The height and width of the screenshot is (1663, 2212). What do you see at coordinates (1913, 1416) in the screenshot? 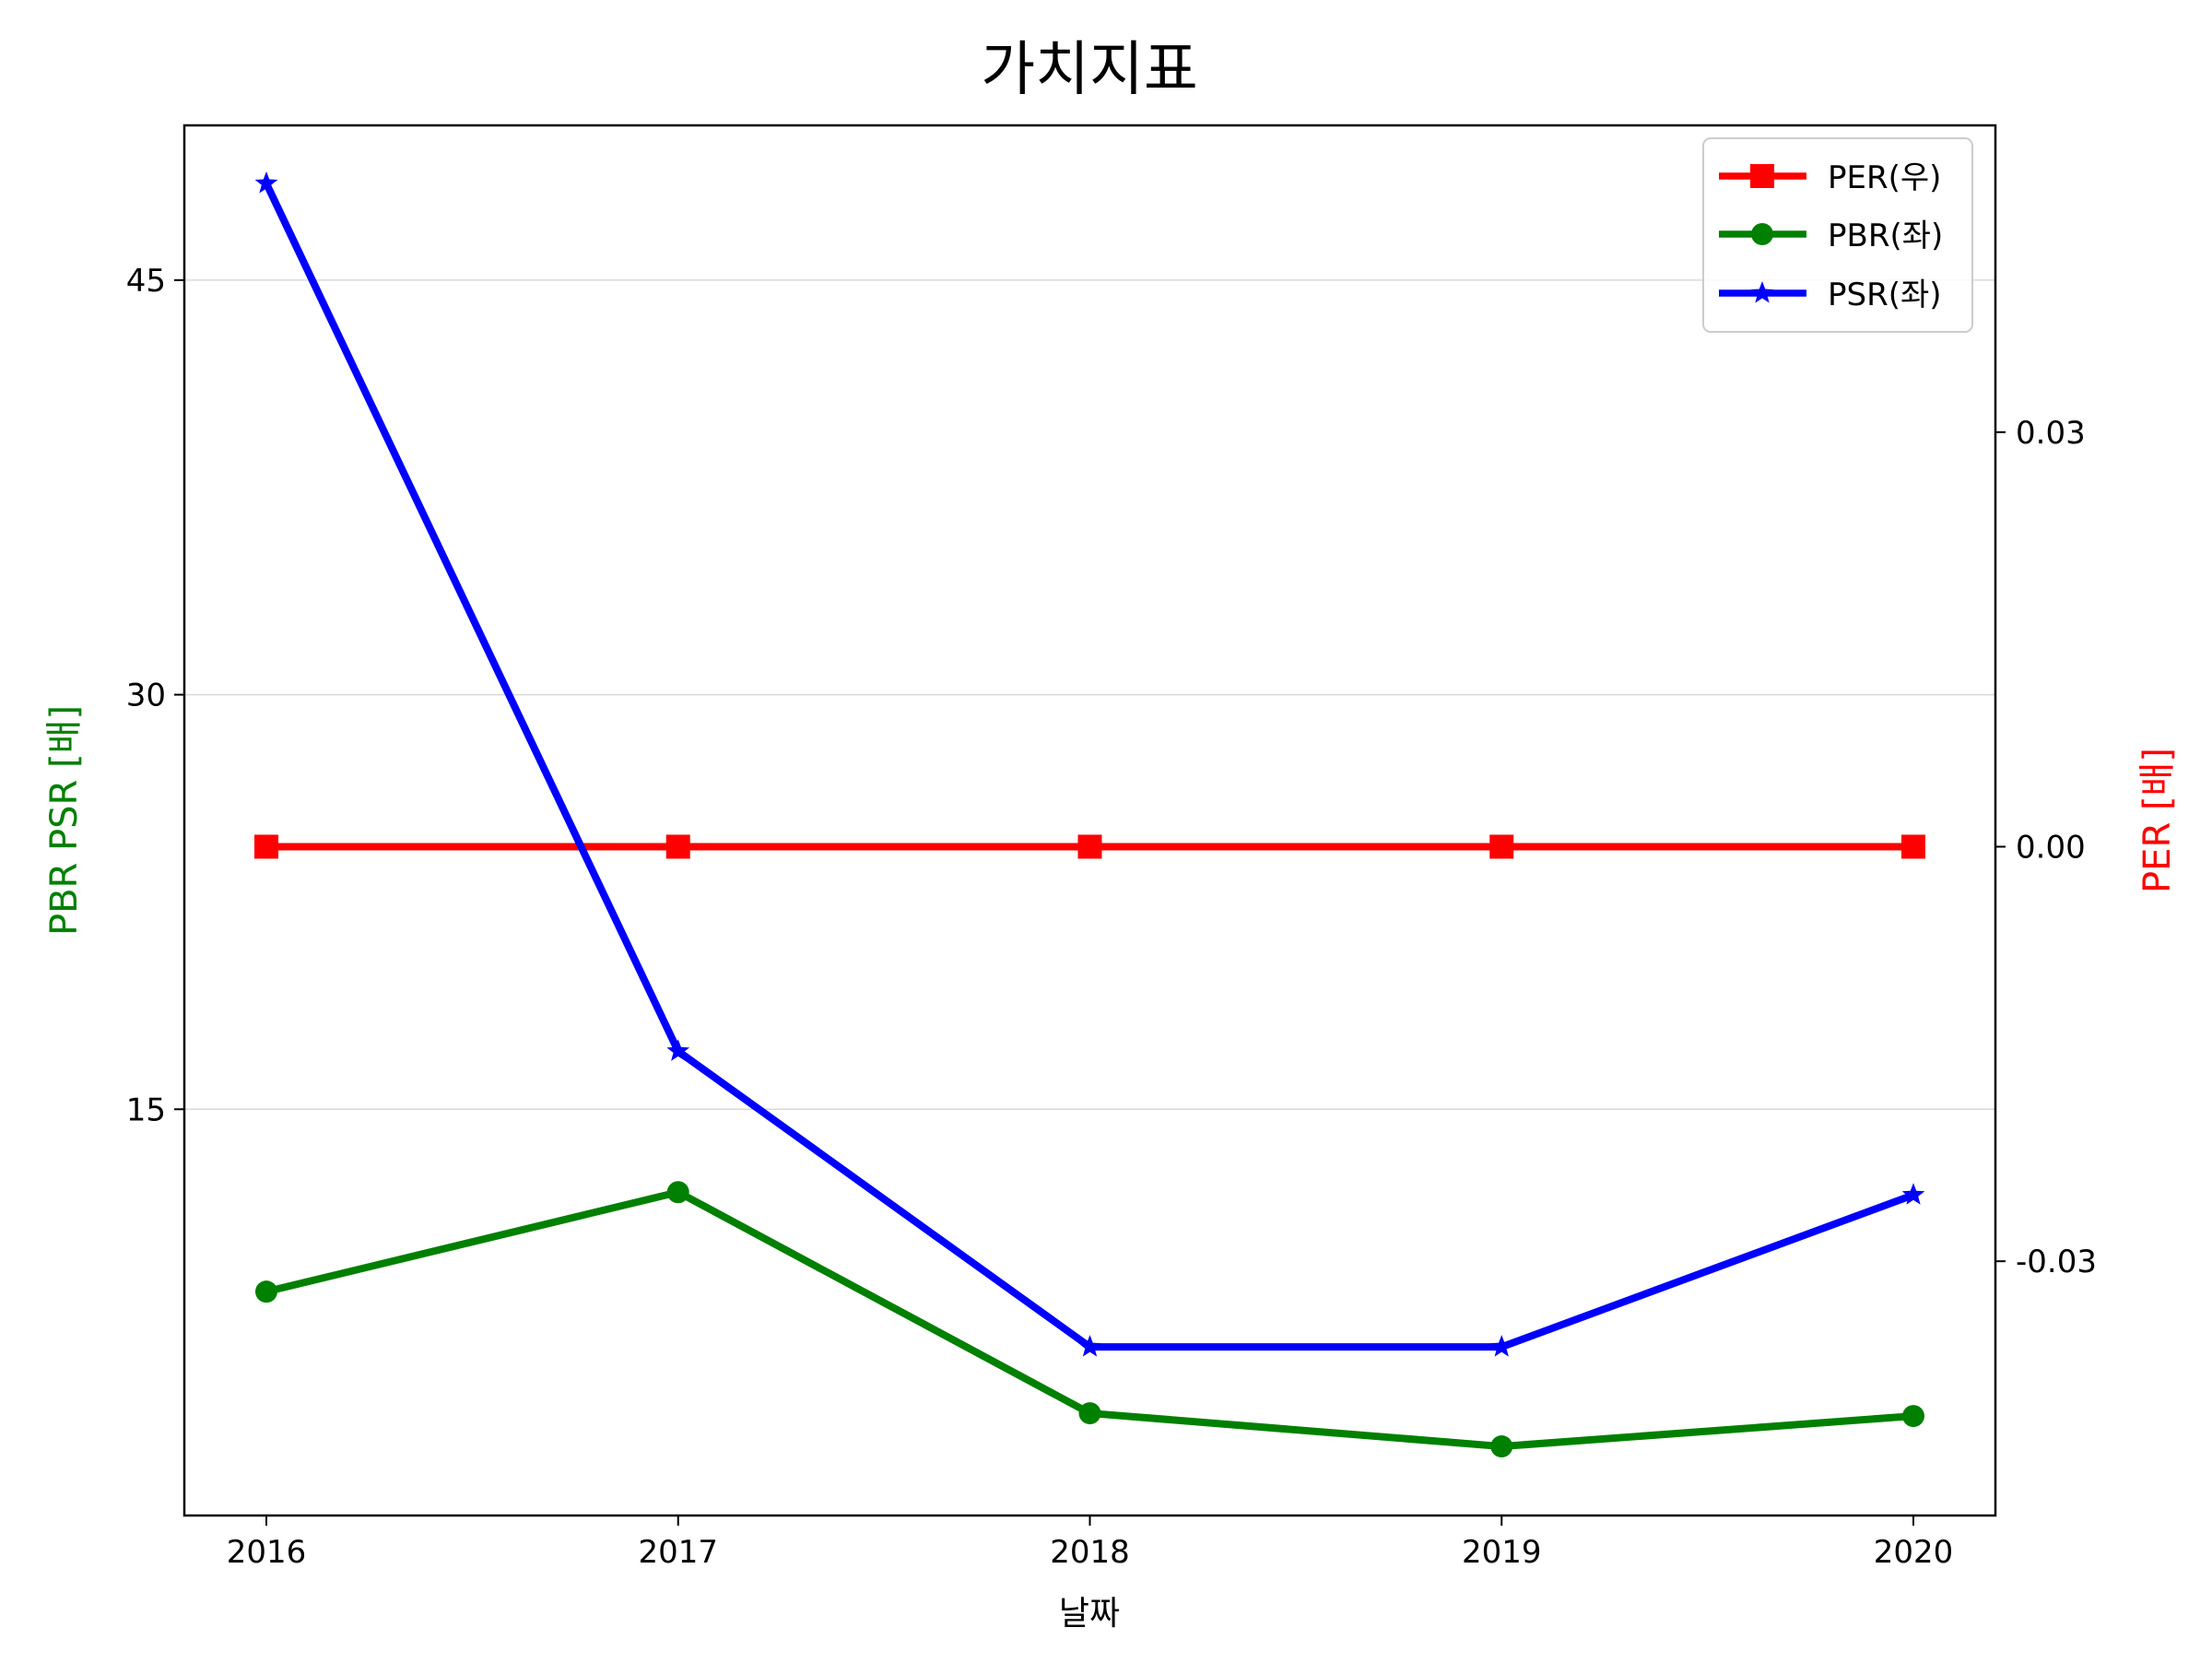
I see `data-point-pbr-2020` at bounding box center [1913, 1416].